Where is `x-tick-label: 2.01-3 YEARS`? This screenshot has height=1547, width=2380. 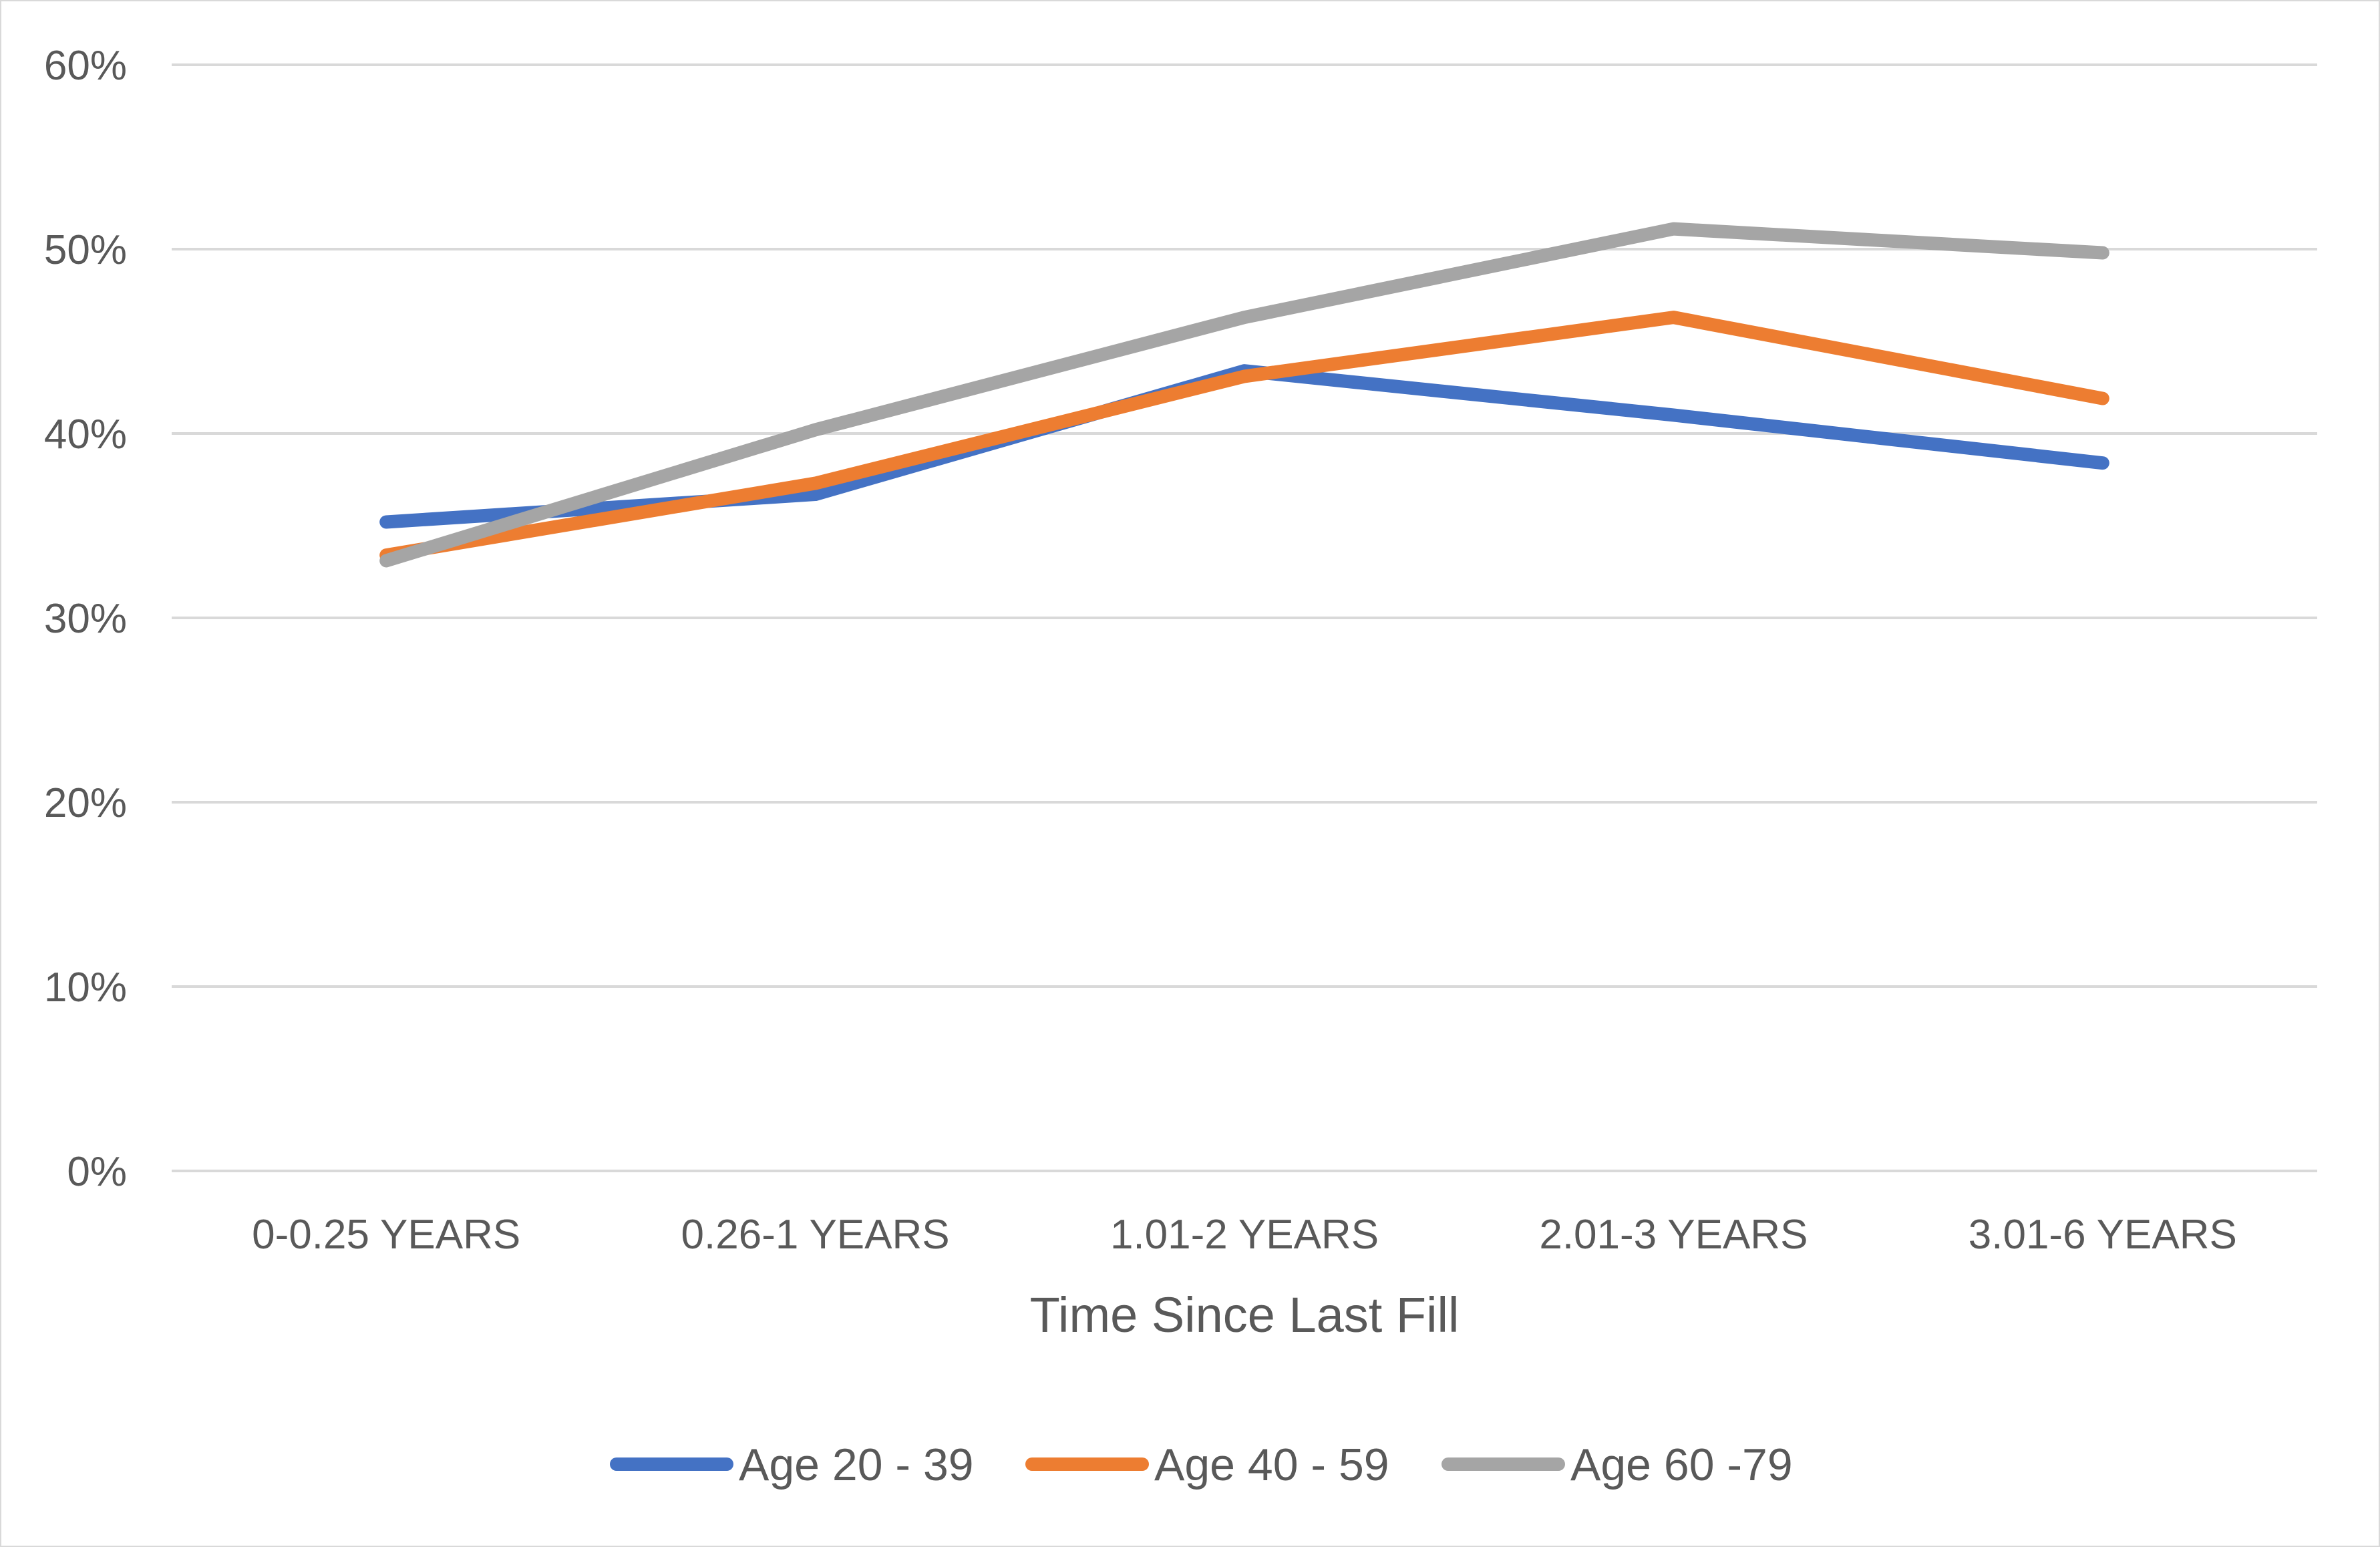 x-tick-label: 2.01-3 YEARS is located at coordinates (1673, 1235).